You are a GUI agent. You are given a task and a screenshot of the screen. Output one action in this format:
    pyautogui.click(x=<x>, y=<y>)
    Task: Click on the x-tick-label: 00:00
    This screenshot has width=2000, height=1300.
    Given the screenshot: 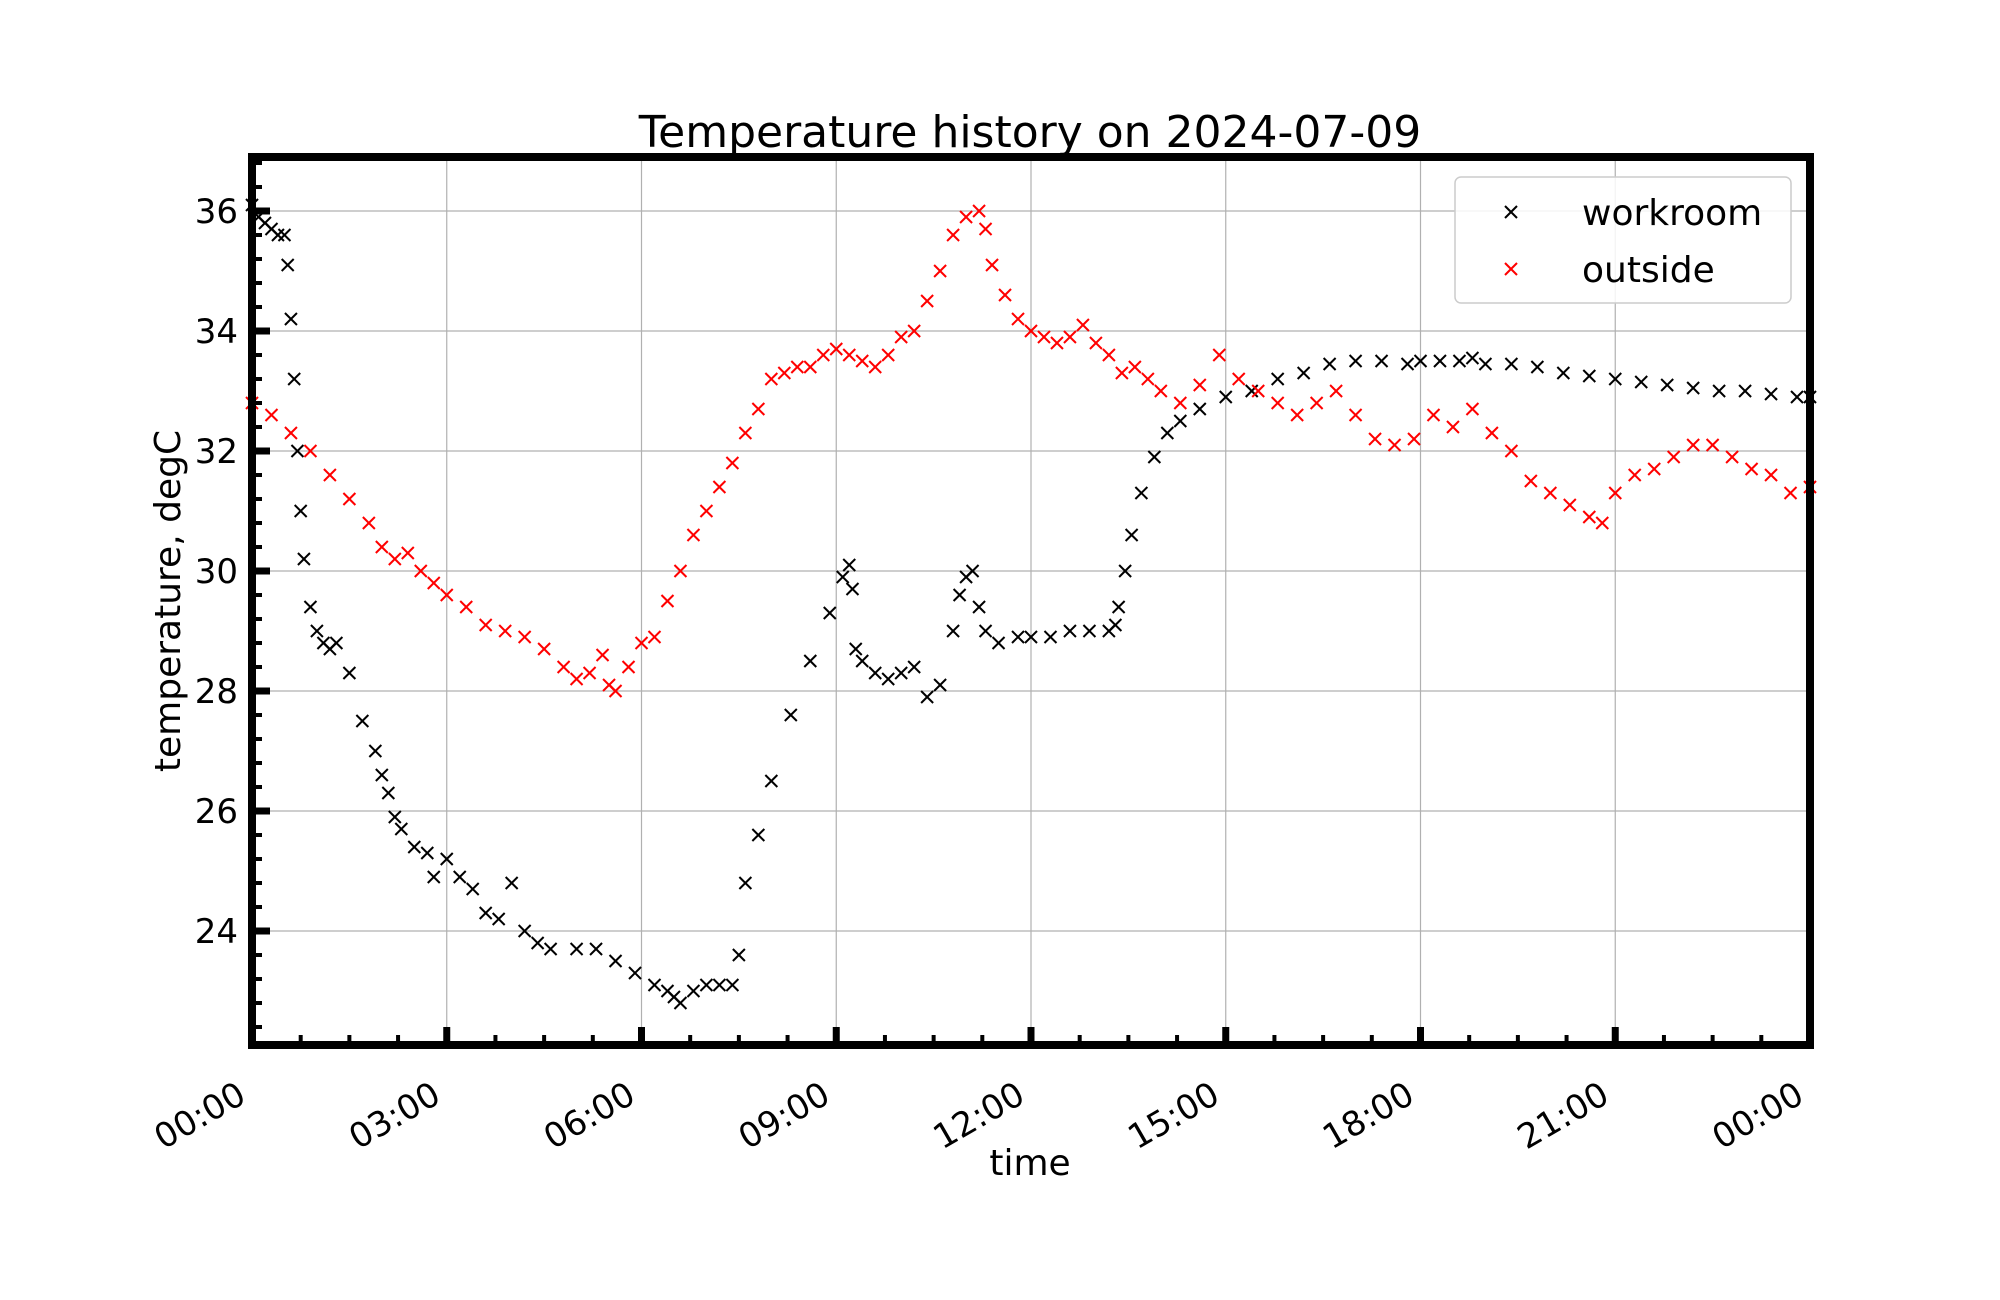 What is the action you would take?
    pyautogui.click(x=1758, y=1116)
    